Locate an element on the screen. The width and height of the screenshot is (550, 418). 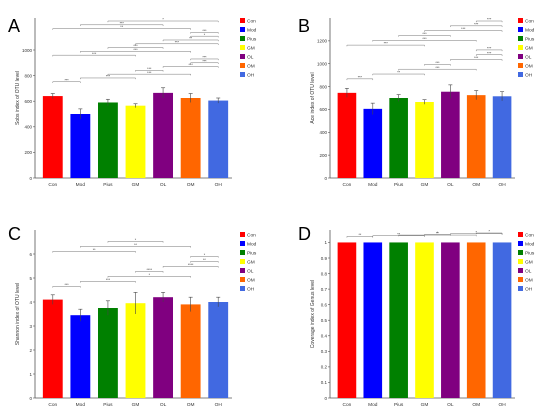
legend-swatch-mod is located at coordinates (520, 29).